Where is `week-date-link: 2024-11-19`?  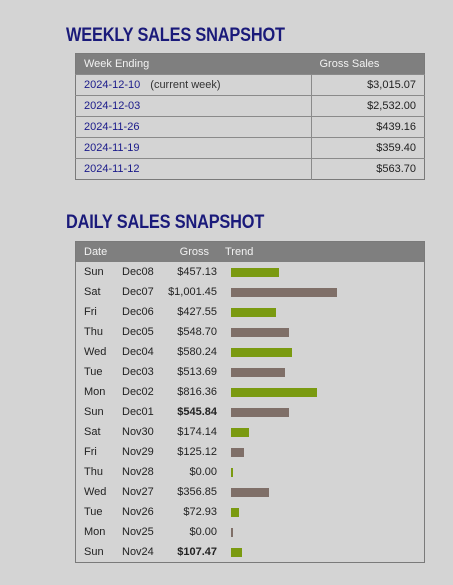 week-date-link: 2024-11-19 is located at coordinates (112, 148).